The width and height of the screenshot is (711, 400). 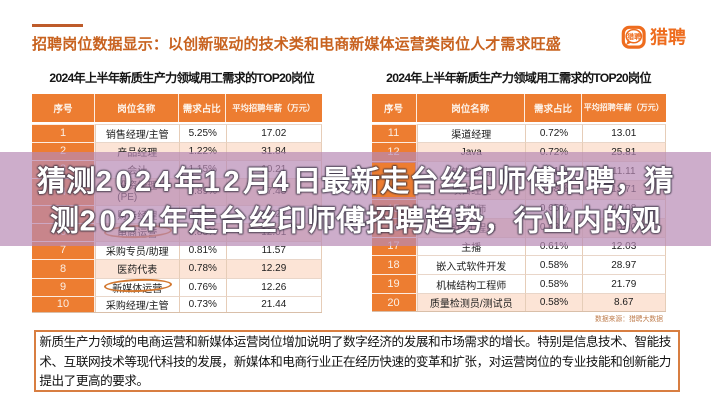 I want to click on svg-text: 测2024年走台丝印师傅招聘趋势，行业内的观, so click(x=355, y=220).